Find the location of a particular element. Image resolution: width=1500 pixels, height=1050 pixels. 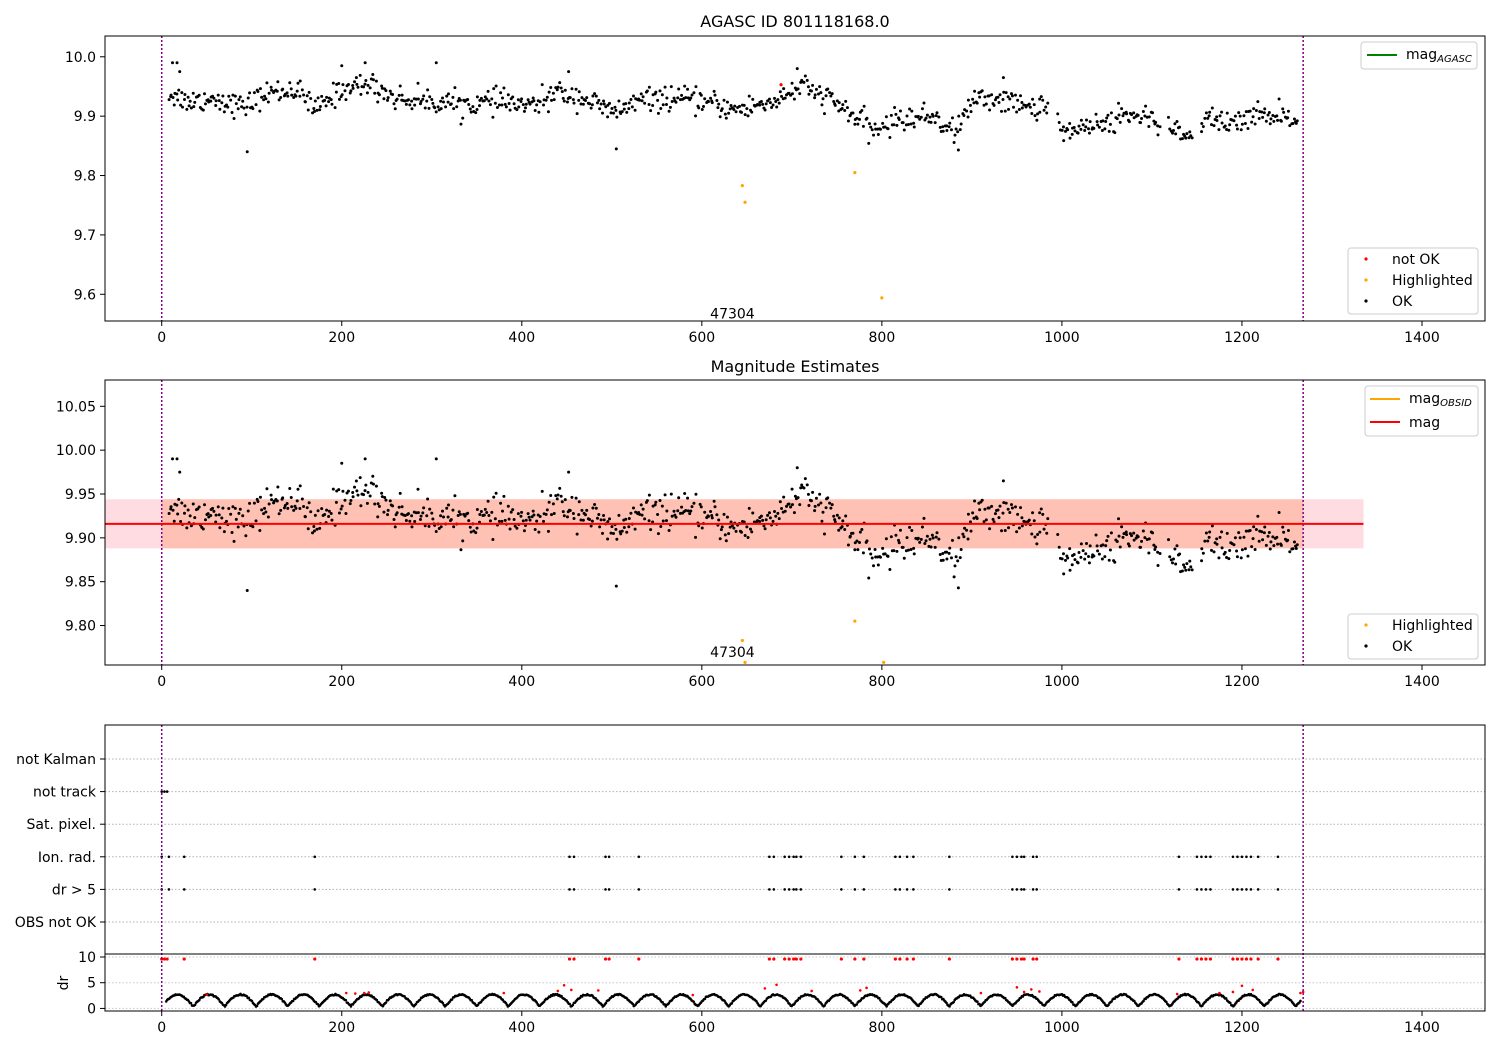

legend-mag-label: mag is located at coordinates (1424, 423).